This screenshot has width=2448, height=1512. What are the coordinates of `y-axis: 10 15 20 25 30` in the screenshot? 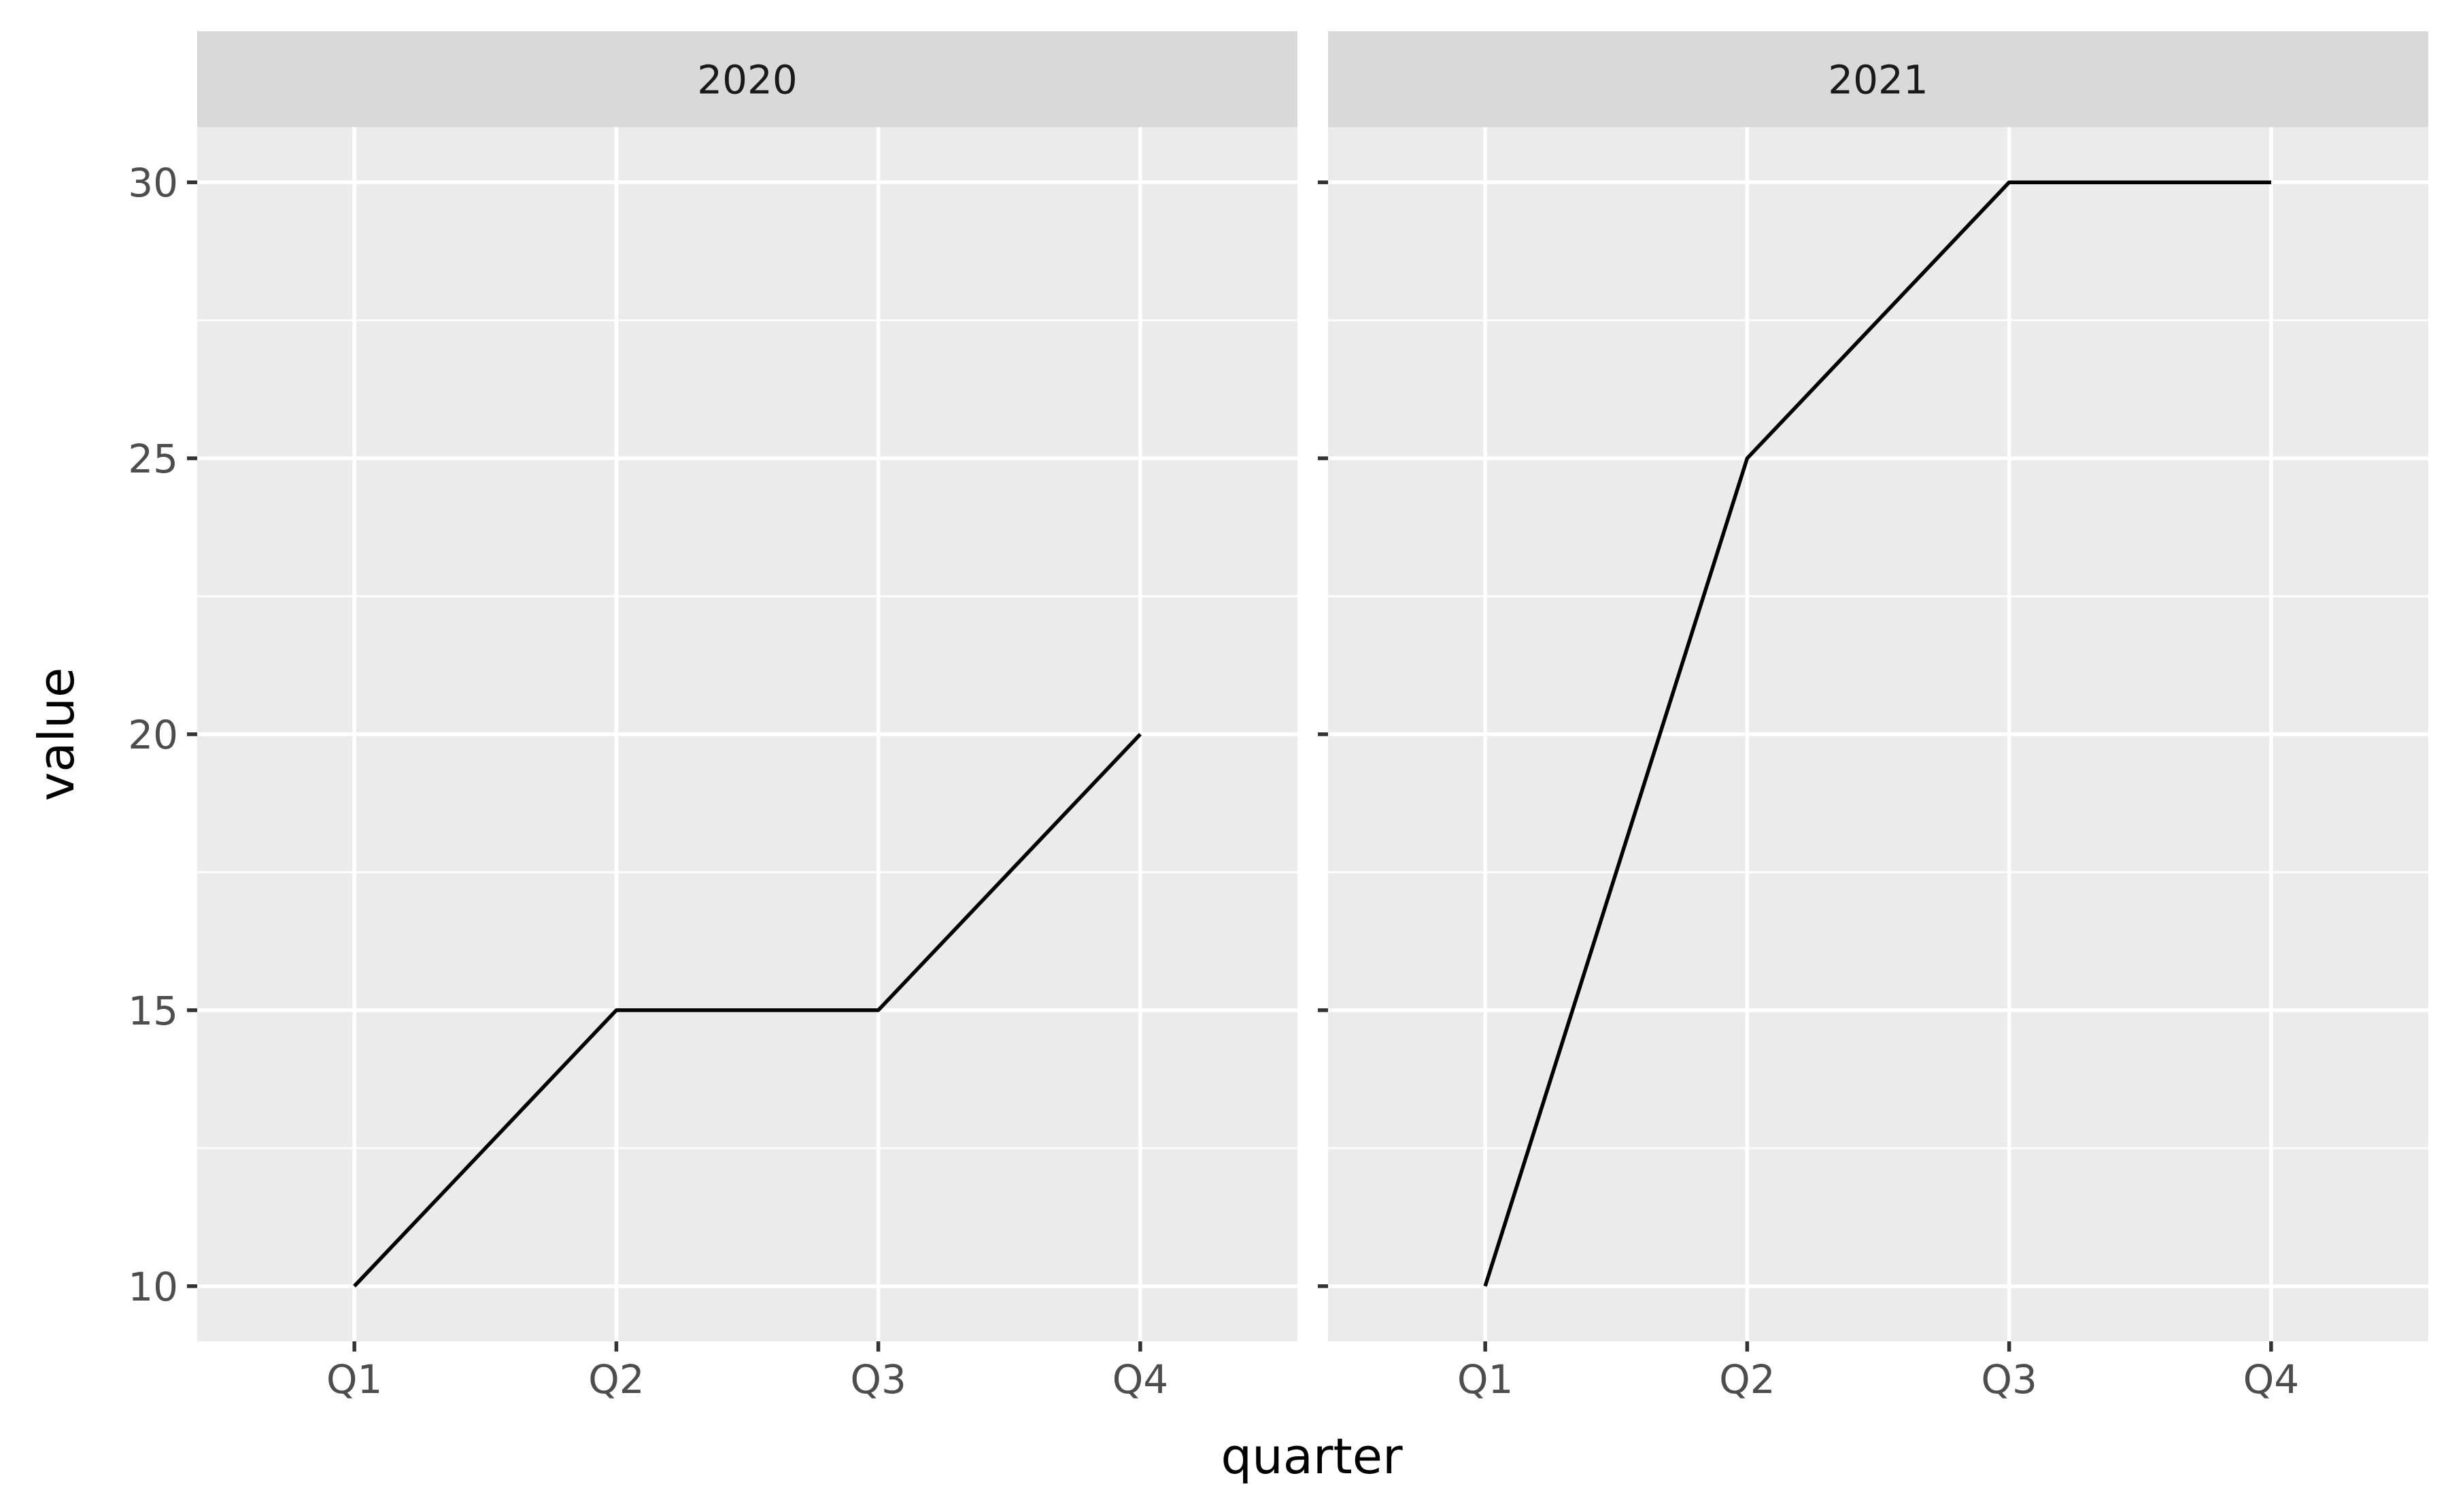 It's located at (153, 735).